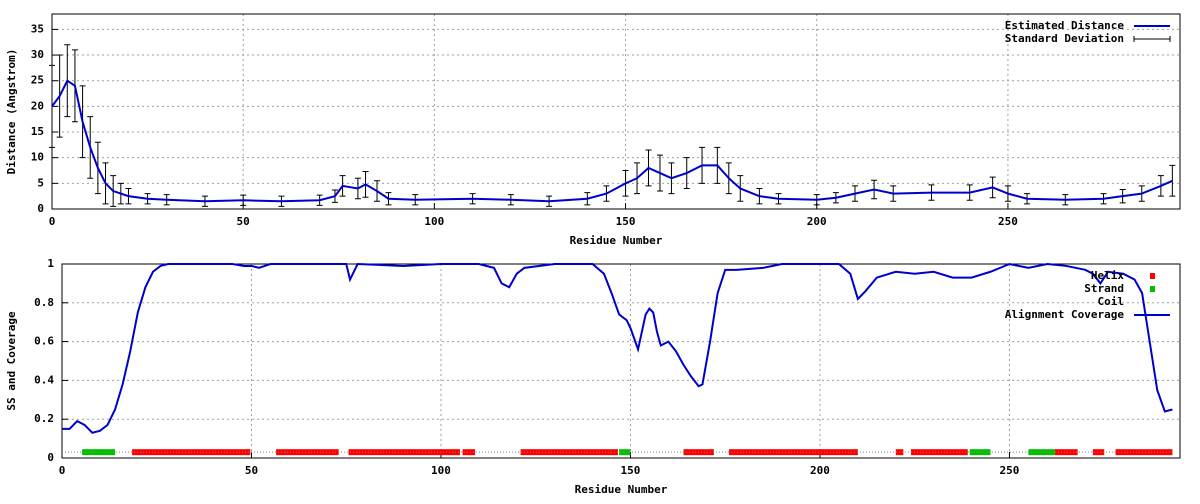  I want to click on y-tick-label: 25, so click(37, 80).